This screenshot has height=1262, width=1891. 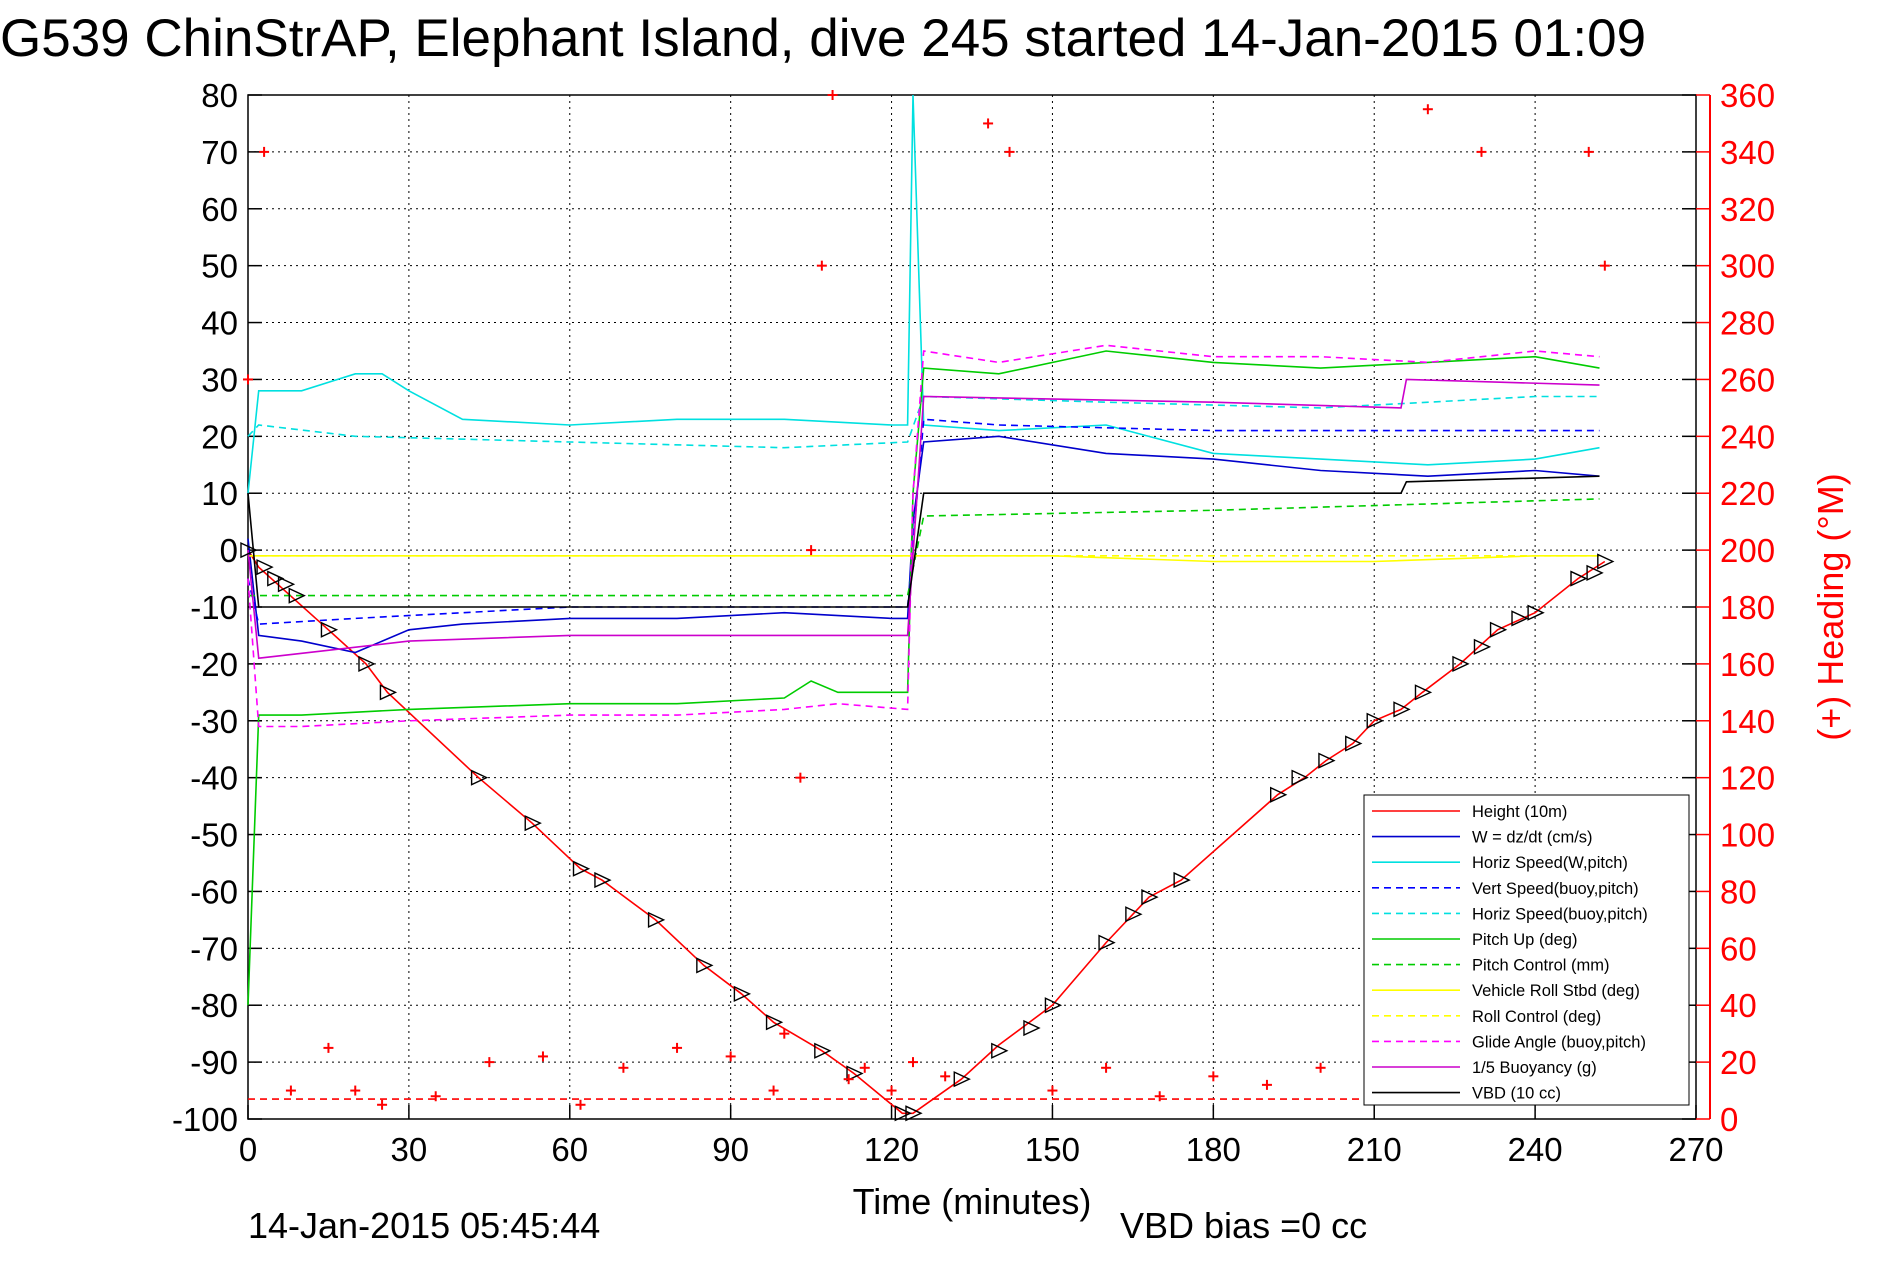 What do you see at coordinates (1560, 914) in the screenshot?
I see `legend-label: Horiz Speed(buoy,pitch)` at bounding box center [1560, 914].